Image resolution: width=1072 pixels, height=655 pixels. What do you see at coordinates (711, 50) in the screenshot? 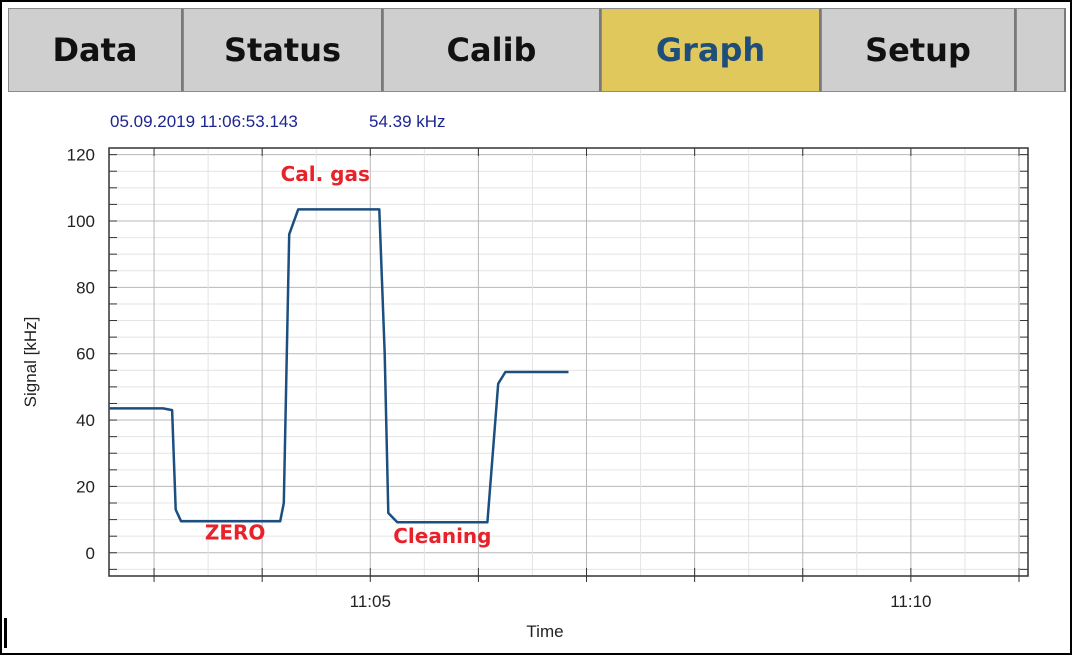
I see `tab-graph: Graph` at bounding box center [711, 50].